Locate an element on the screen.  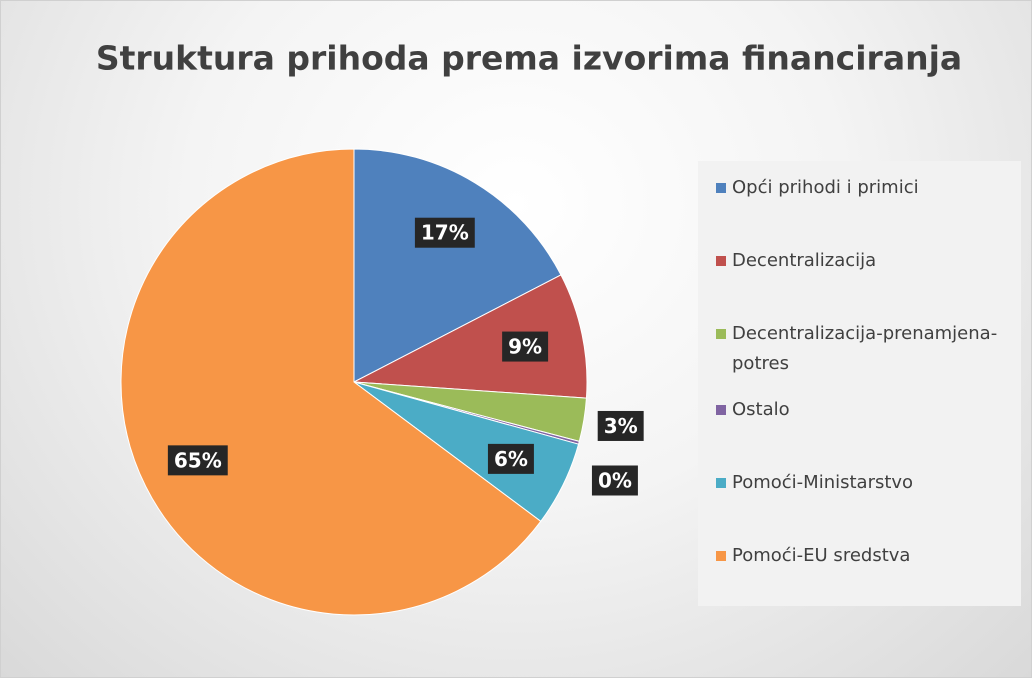
legend-item: Decentralizacija-prenamjena-potres is located at coordinates (864, 357).